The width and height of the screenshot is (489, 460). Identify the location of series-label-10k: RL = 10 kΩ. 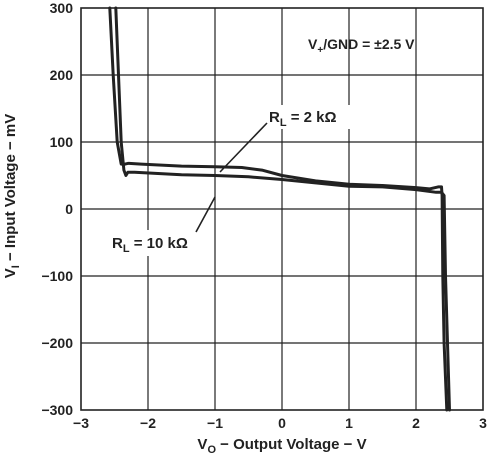
(150, 245).